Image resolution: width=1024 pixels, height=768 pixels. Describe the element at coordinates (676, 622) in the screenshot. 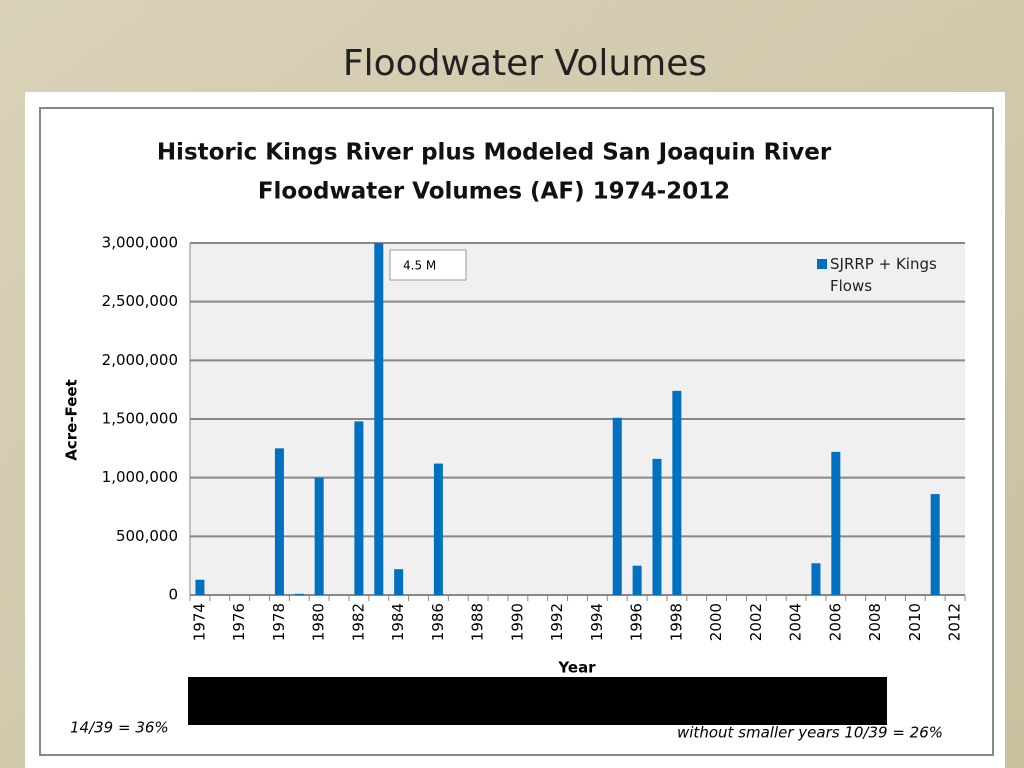

I see `x-tick-label: 1998` at that location.